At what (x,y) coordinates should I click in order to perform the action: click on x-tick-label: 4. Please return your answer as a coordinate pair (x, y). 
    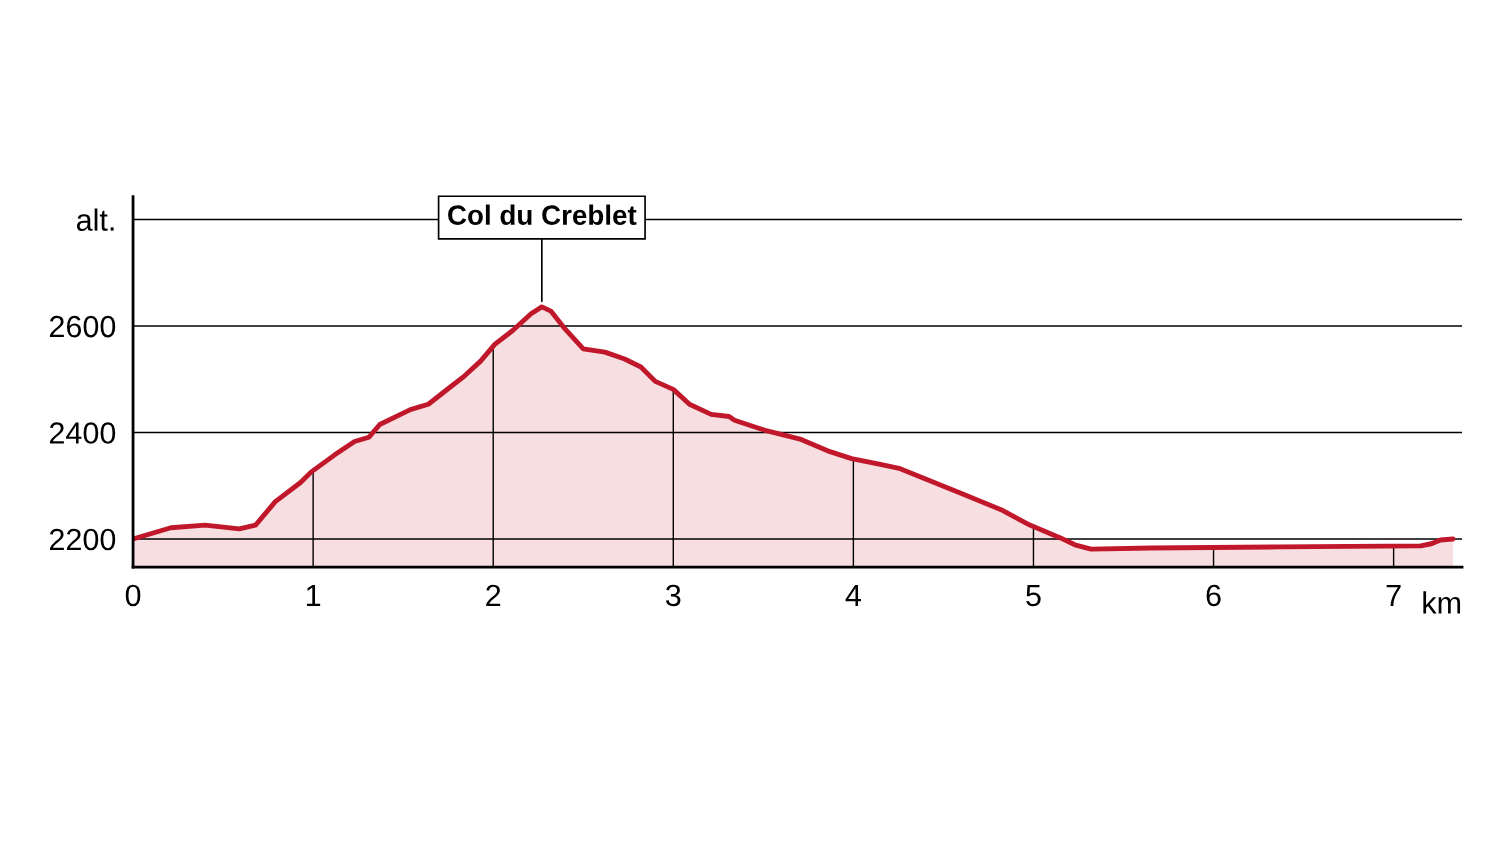
    Looking at the image, I should click on (853, 595).